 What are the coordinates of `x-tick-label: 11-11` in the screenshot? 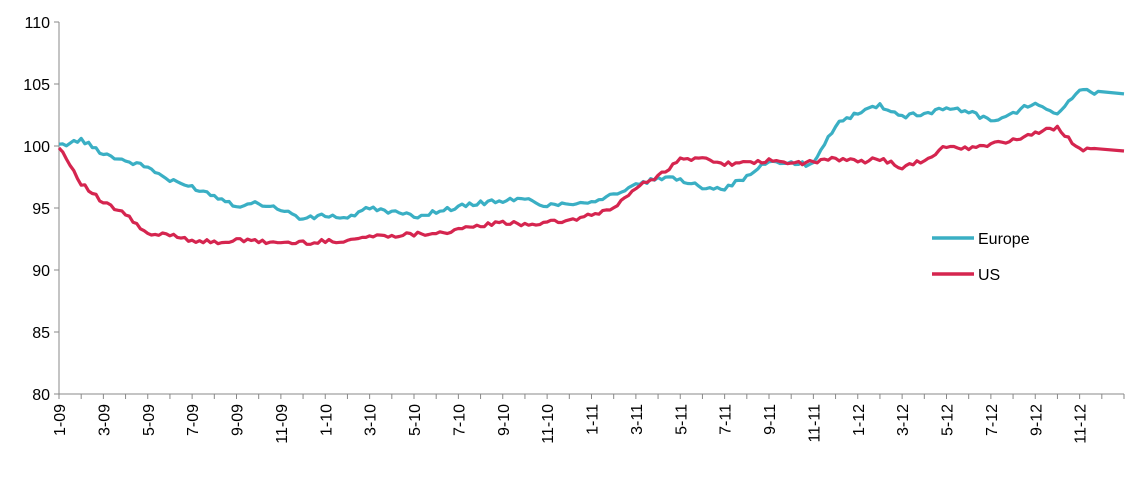 It's located at (814, 423).